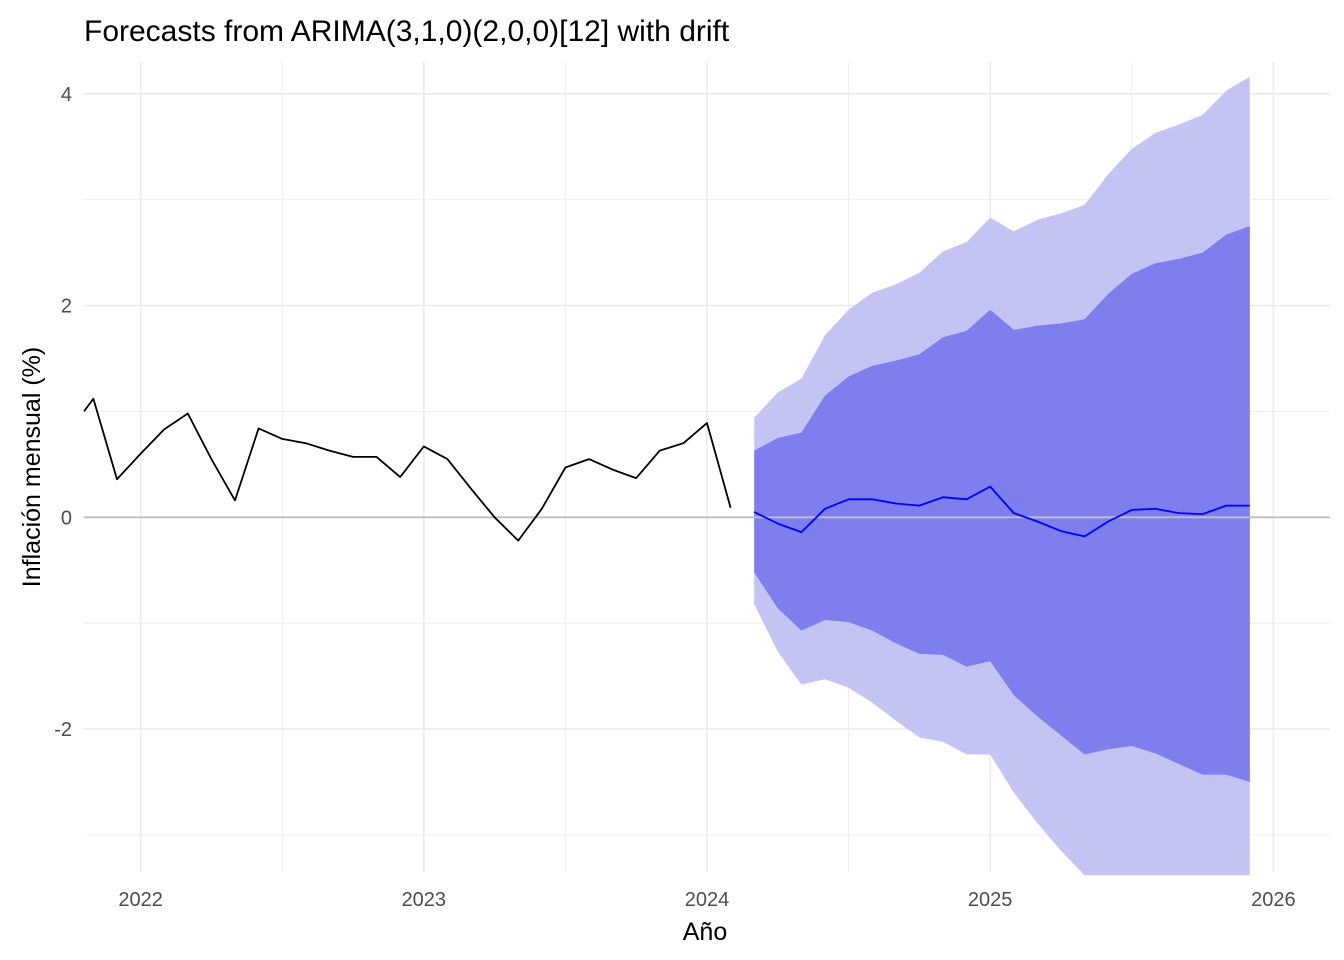 This screenshot has height=960, width=1344. I want to click on x-tick-label: 2024, so click(707, 900).